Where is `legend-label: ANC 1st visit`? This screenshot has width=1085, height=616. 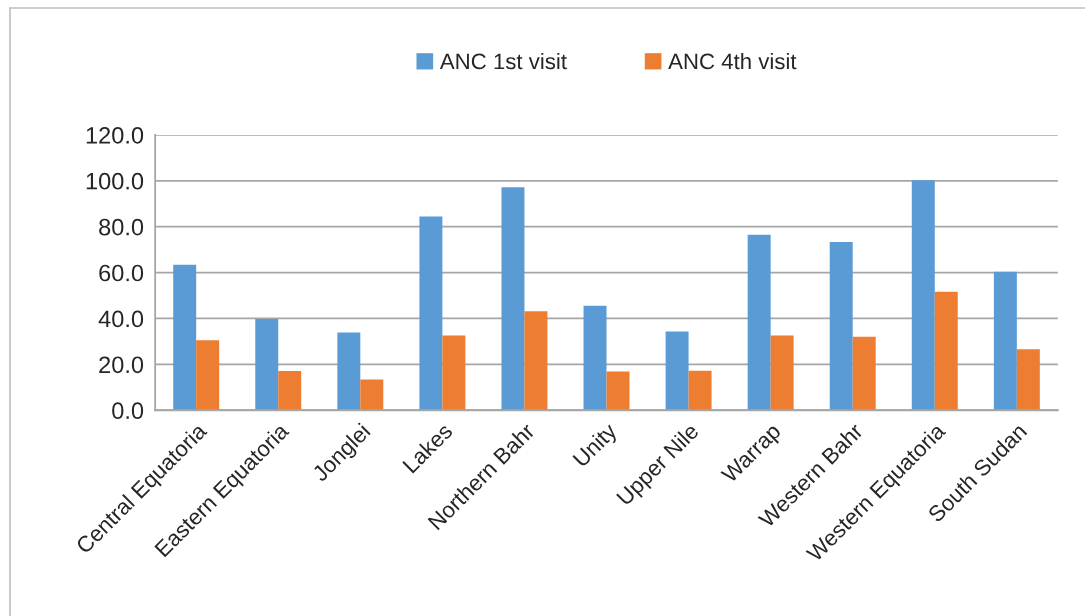 legend-label: ANC 1st visit is located at coordinates (503, 61).